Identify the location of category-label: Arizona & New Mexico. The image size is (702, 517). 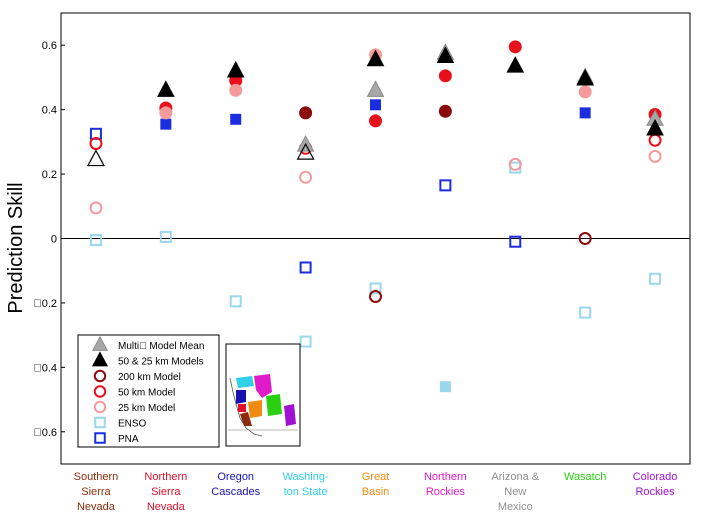
(515, 492).